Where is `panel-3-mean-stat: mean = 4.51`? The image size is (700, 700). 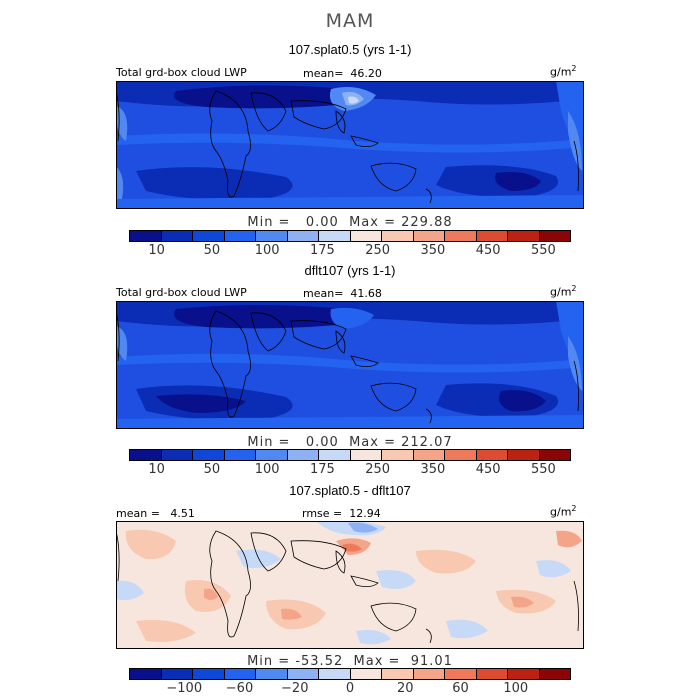
panel-3-mean-stat: mean = 4.51 is located at coordinates (155, 513).